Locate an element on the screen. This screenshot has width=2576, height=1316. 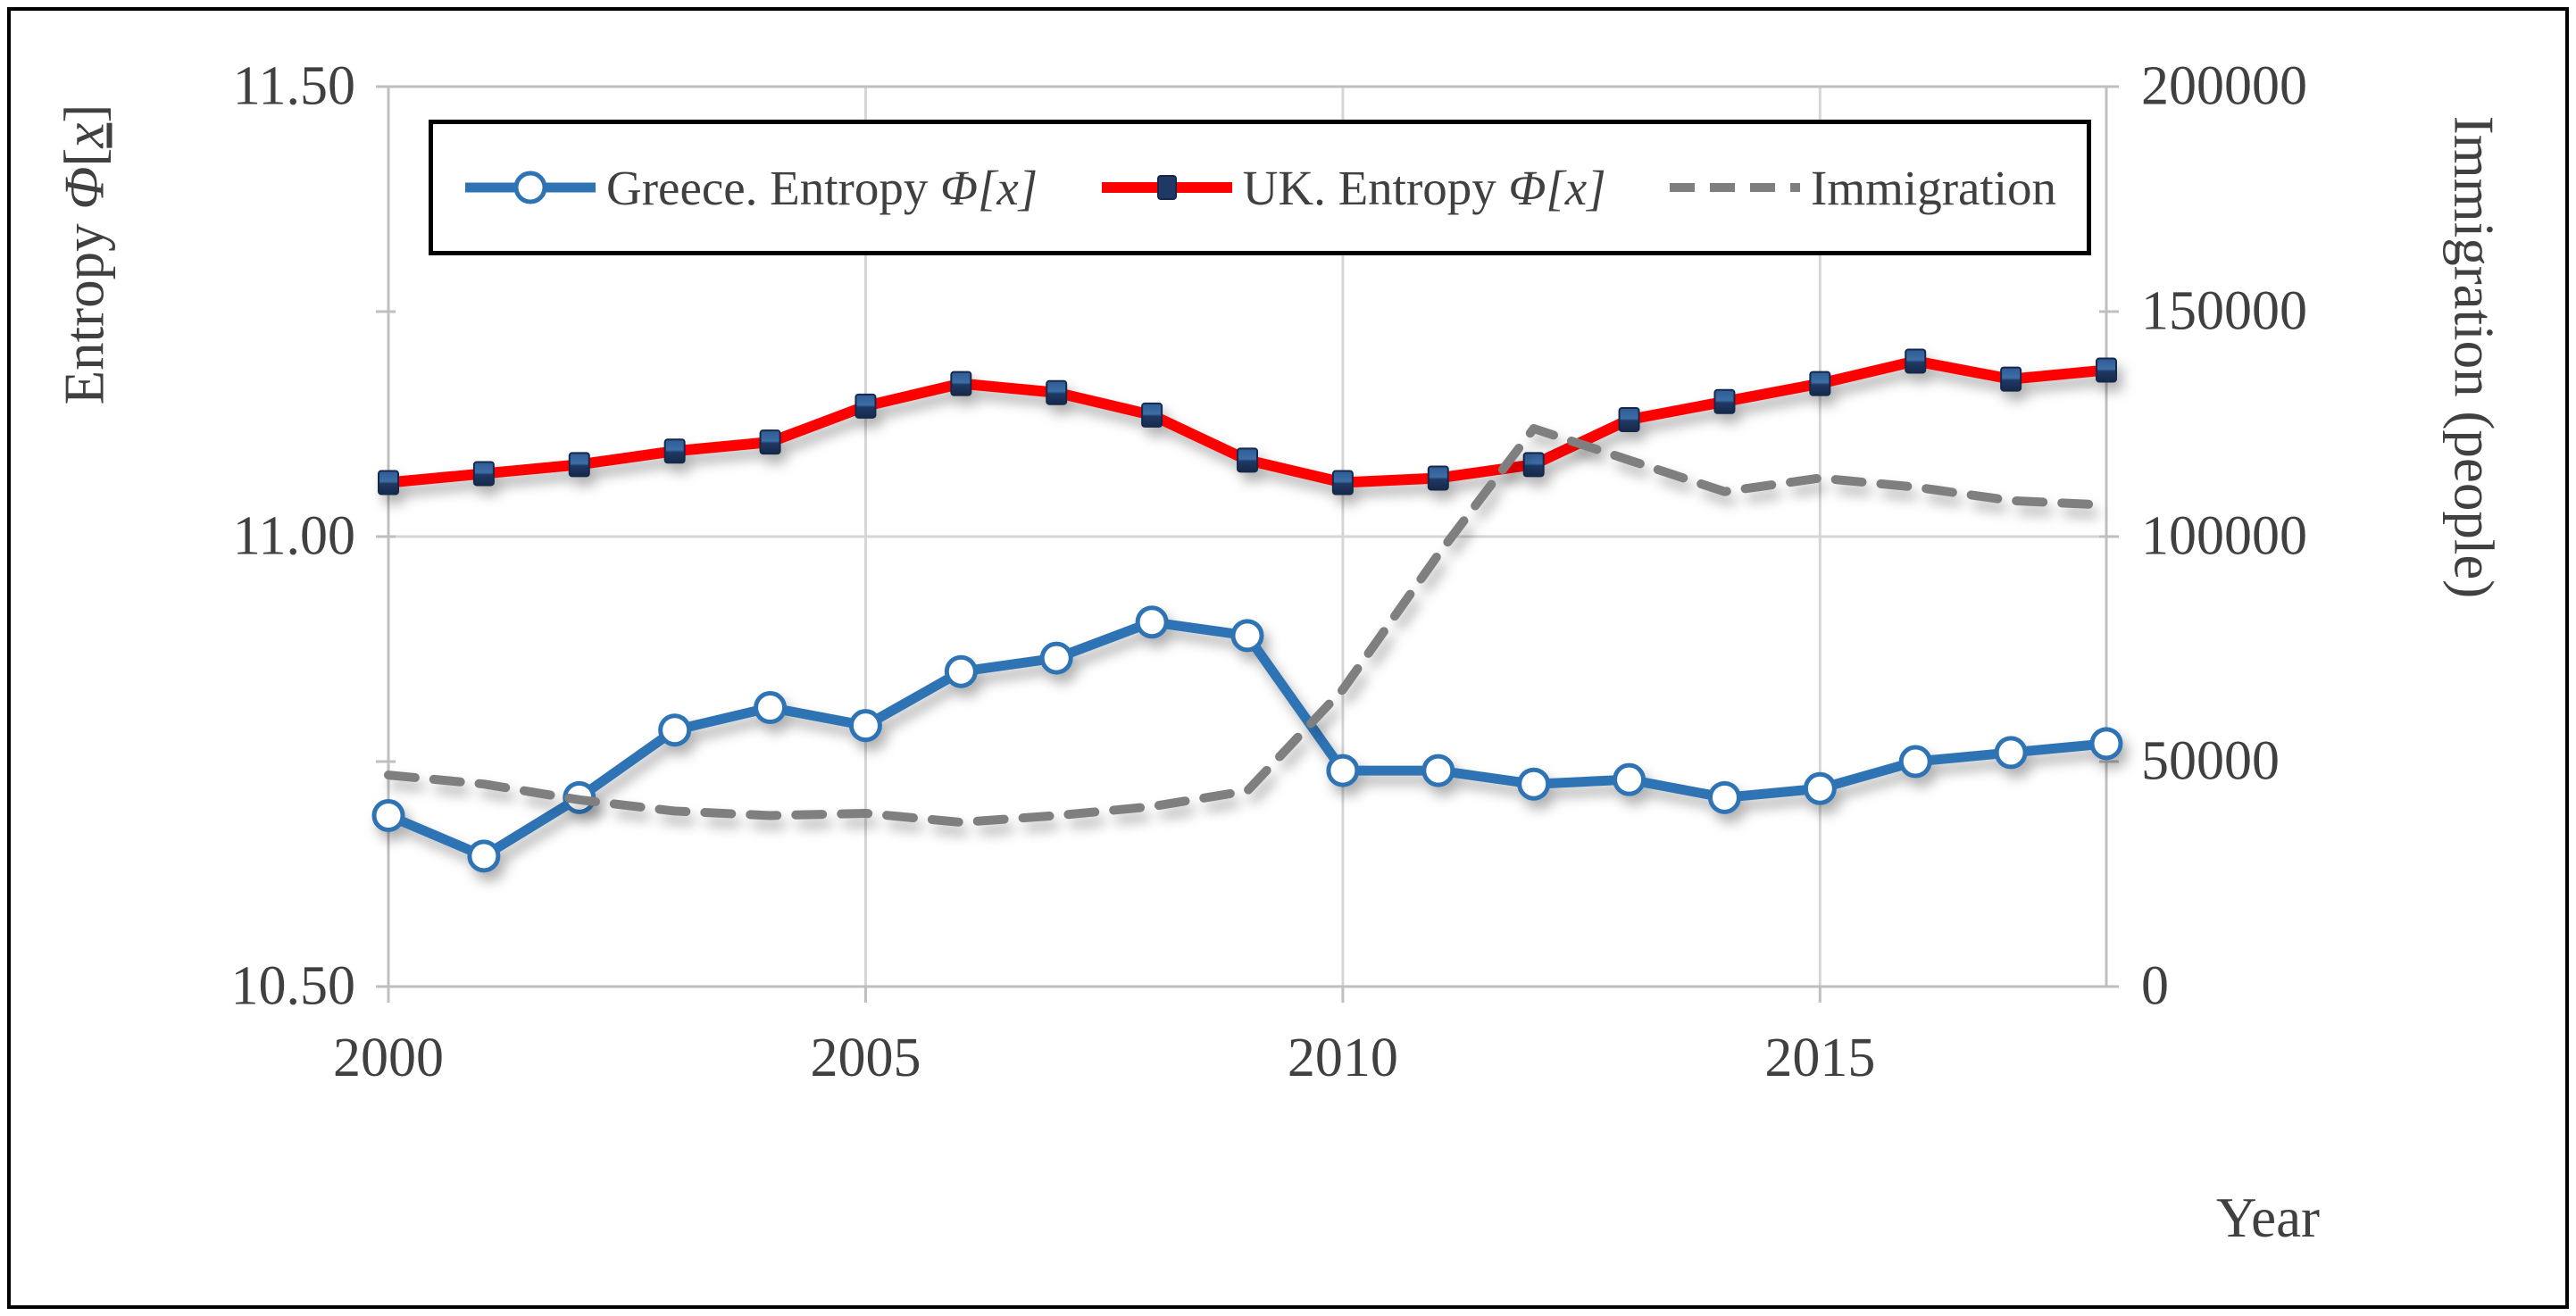
left-axis-title-prefix: Entropy is located at coordinates (84, 307).